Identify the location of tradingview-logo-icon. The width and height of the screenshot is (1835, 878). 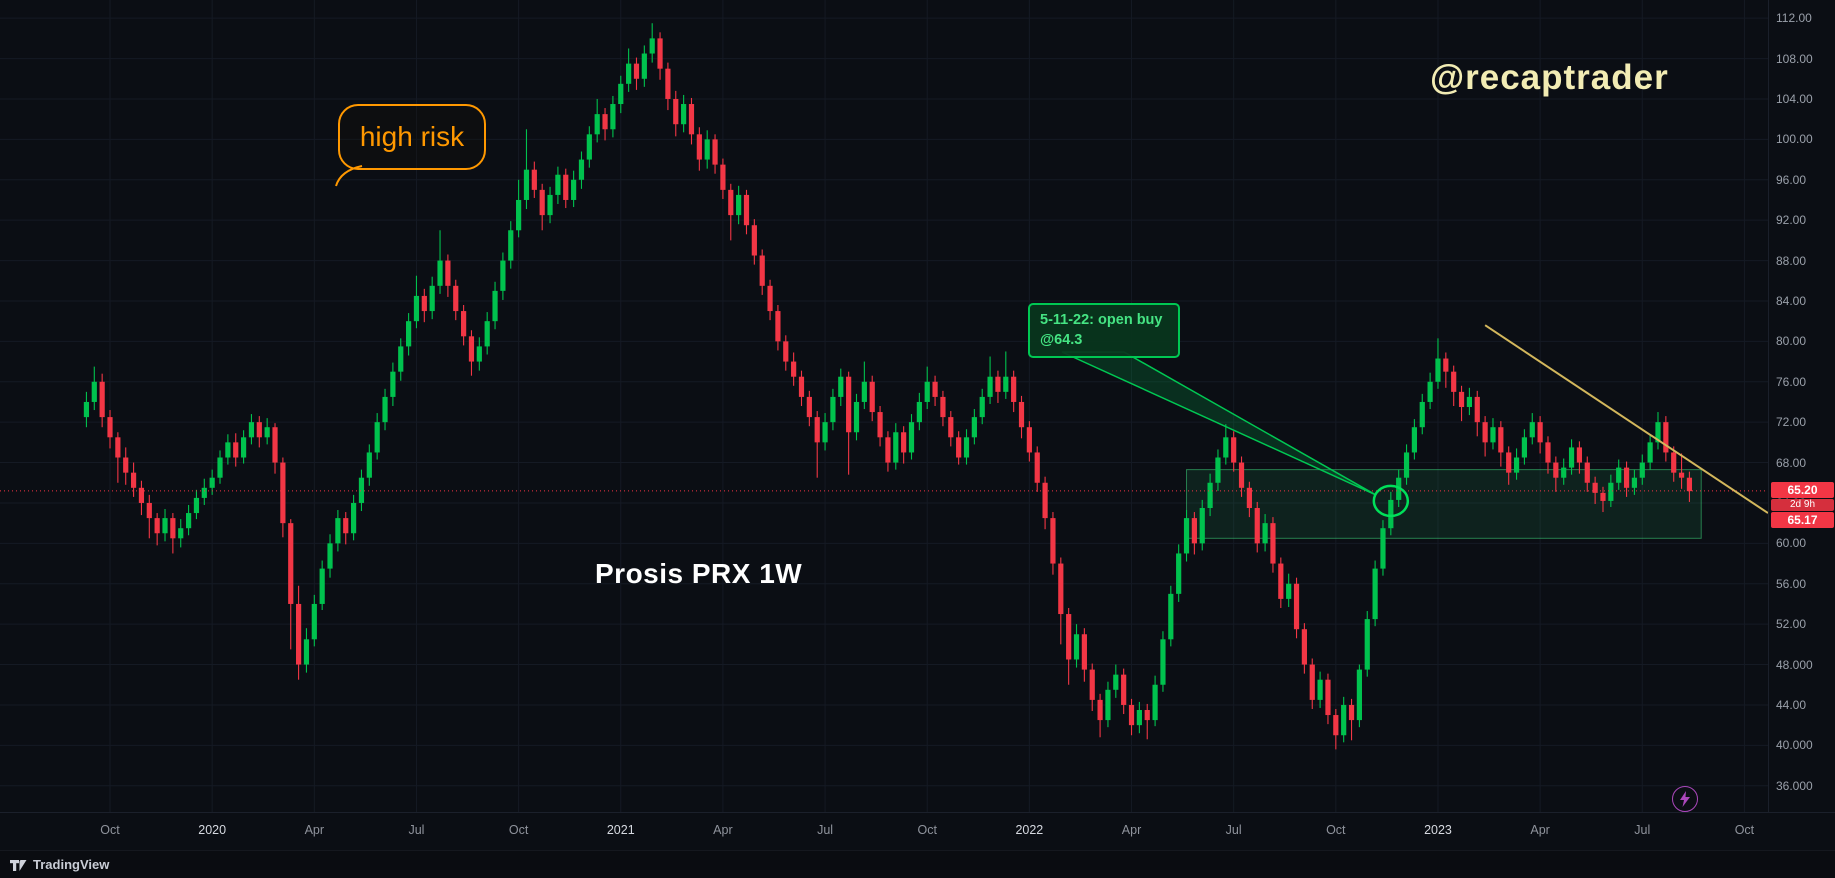
(18, 865).